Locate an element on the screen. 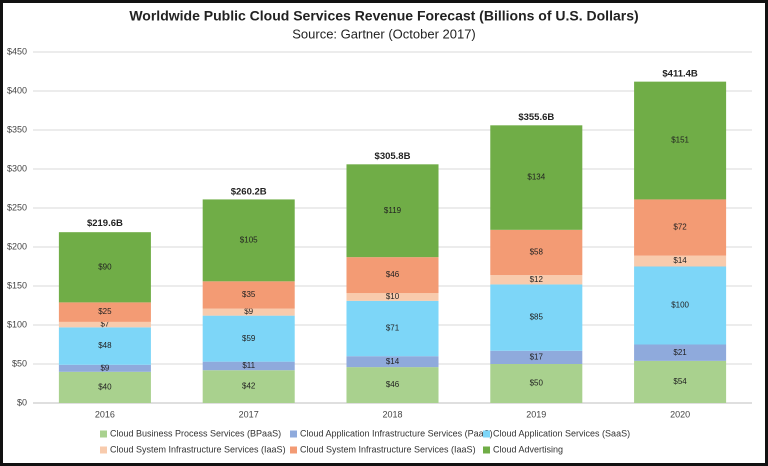  total-label: $355.6B is located at coordinates (536, 117).